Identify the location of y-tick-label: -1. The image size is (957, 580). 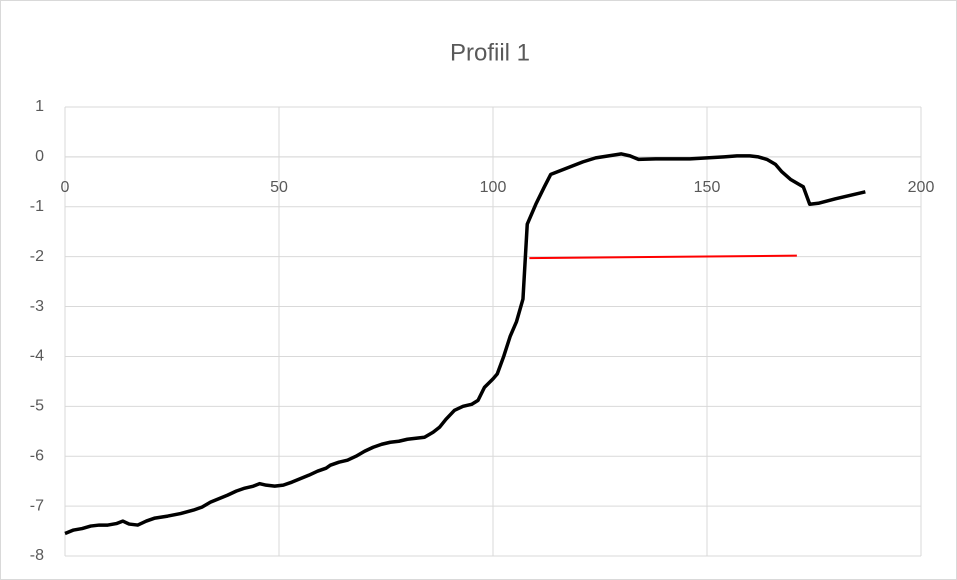
(37, 206).